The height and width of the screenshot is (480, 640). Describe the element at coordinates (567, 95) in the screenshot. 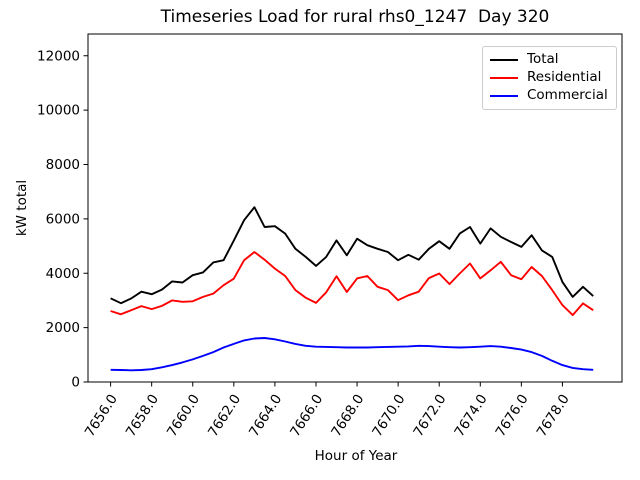

I see `legend-label-commercial: Commercial` at that location.